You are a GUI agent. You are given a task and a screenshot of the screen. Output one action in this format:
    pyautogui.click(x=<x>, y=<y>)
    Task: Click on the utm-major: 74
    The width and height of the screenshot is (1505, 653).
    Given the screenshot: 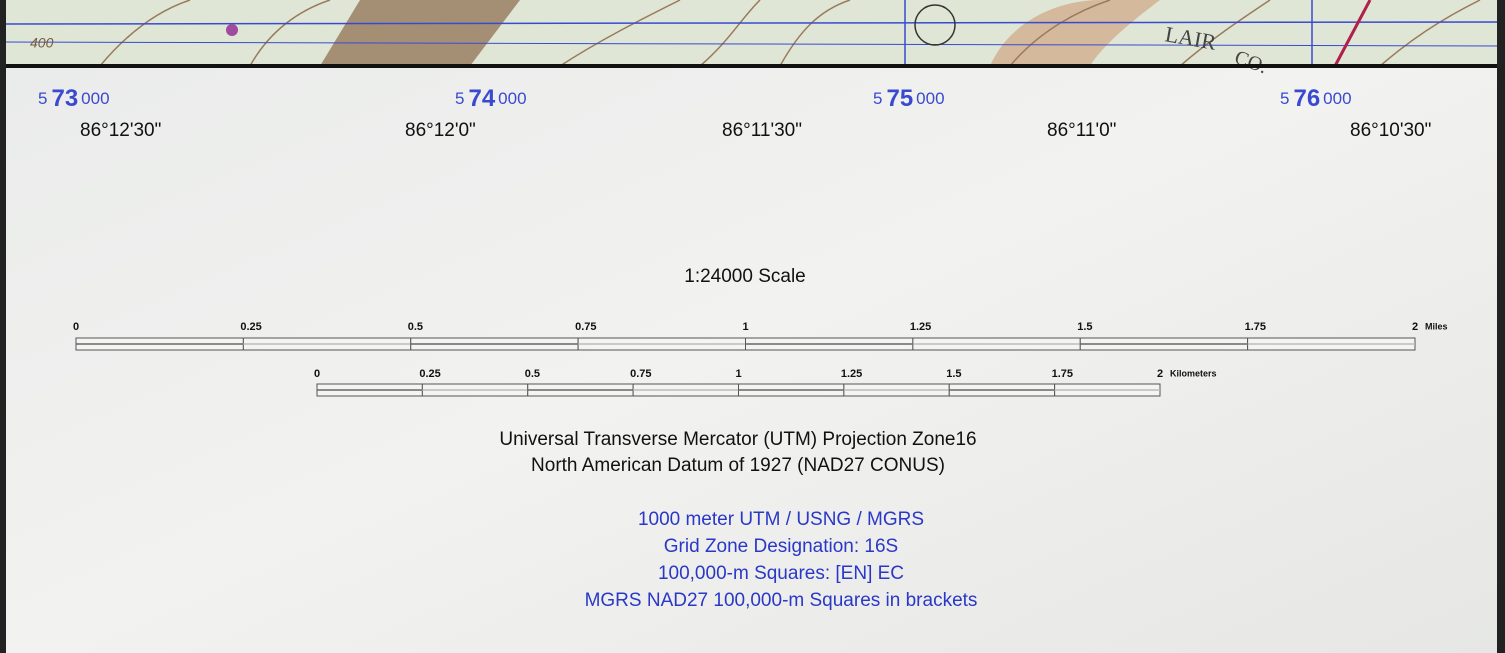 What is the action you would take?
    pyautogui.click(x=481, y=98)
    